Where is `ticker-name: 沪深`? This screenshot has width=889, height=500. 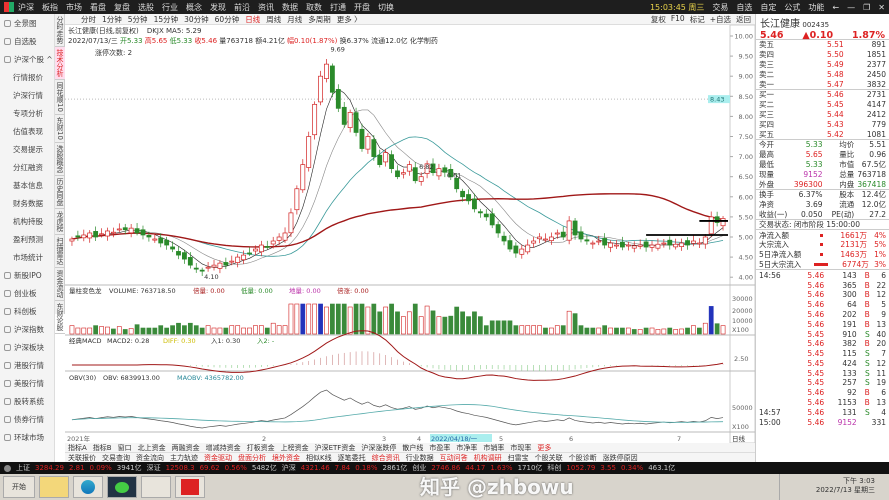 ticker-name: 沪深 is located at coordinates (288, 468).